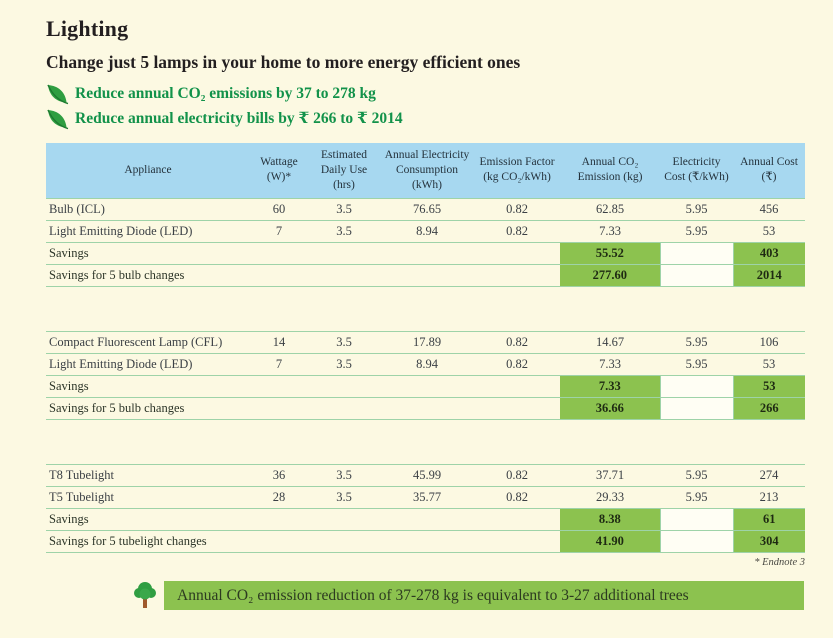  What do you see at coordinates (279, 342) in the screenshot?
I see `value-cell: 14` at bounding box center [279, 342].